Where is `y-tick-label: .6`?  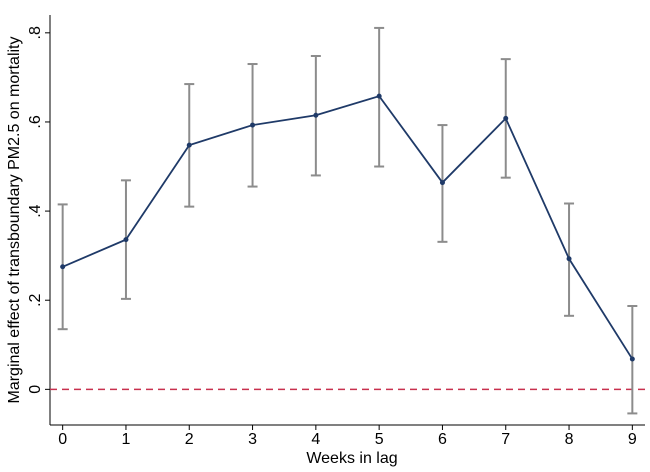
y-tick-label: .6 is located at coordinates (35, 121).